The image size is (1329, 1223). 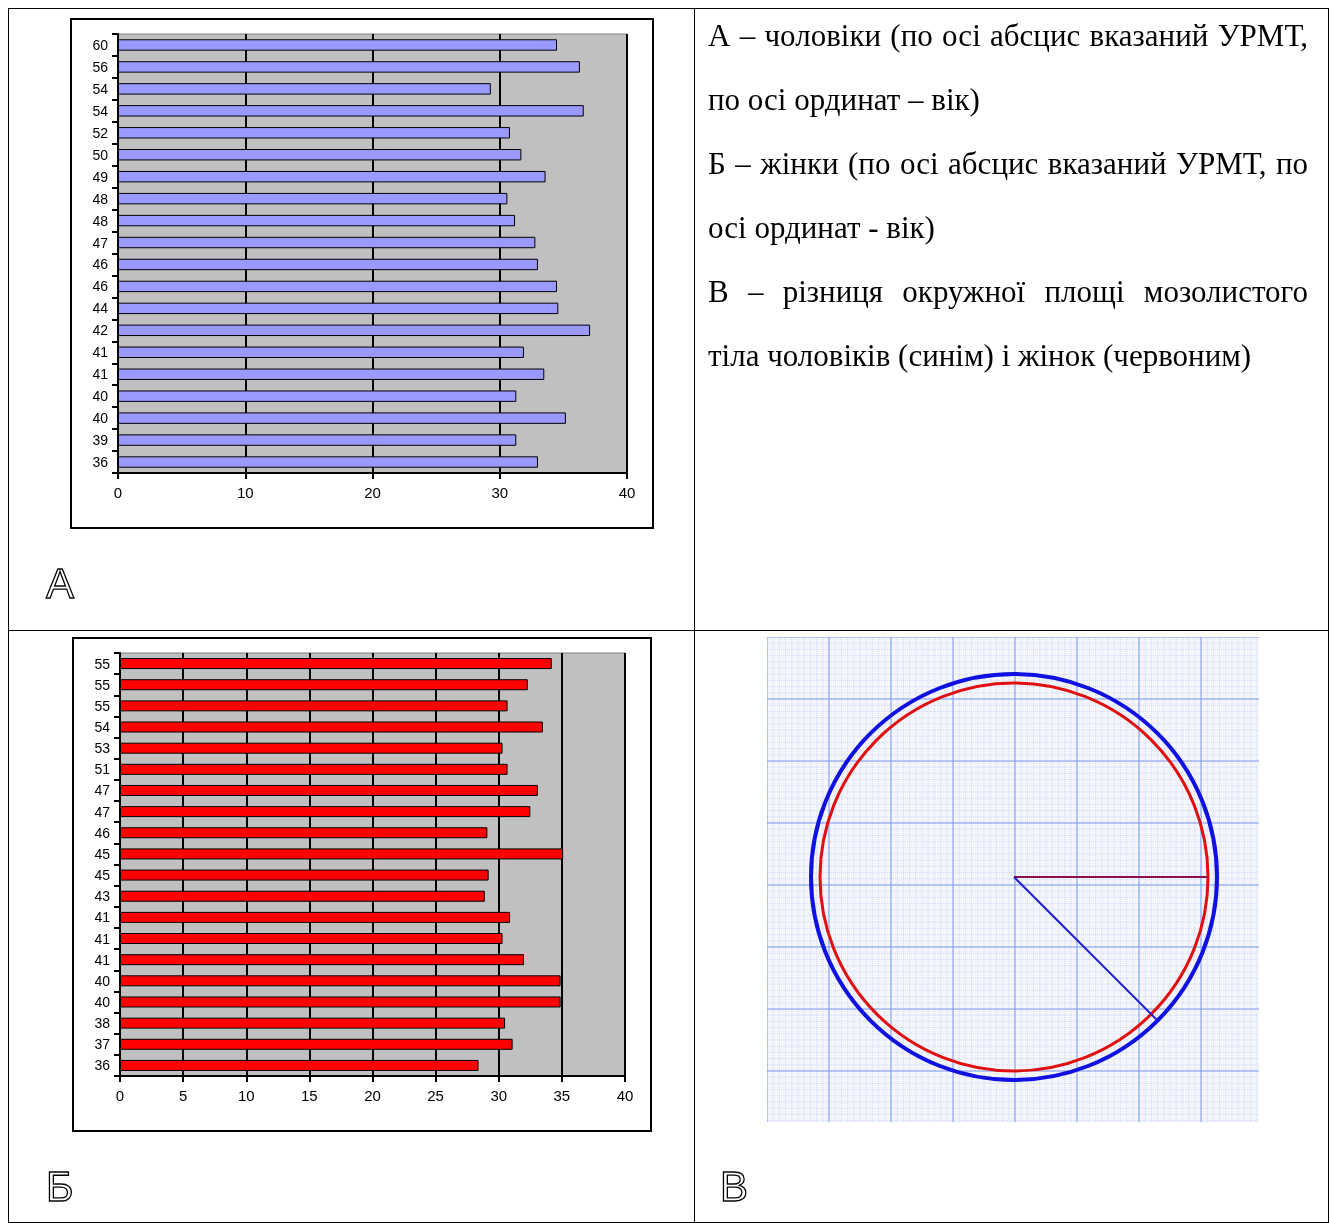 I want to click on text: В – різниця окружної площі мозолистого тіла чоловіків (синім) і жінок (червоним), so click(x=1008, y=324).